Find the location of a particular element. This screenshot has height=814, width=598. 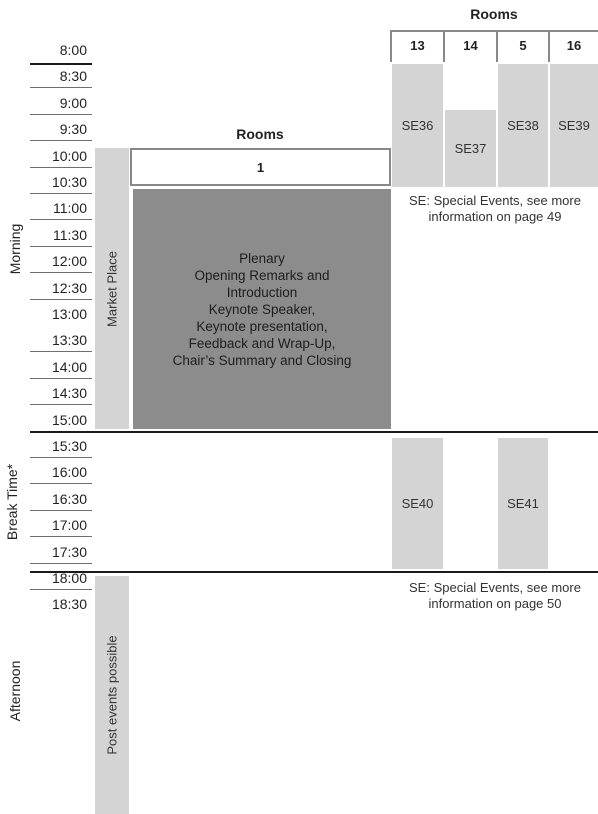

note-morning-line2: information on page 49 is located at coordinates (495, 216).